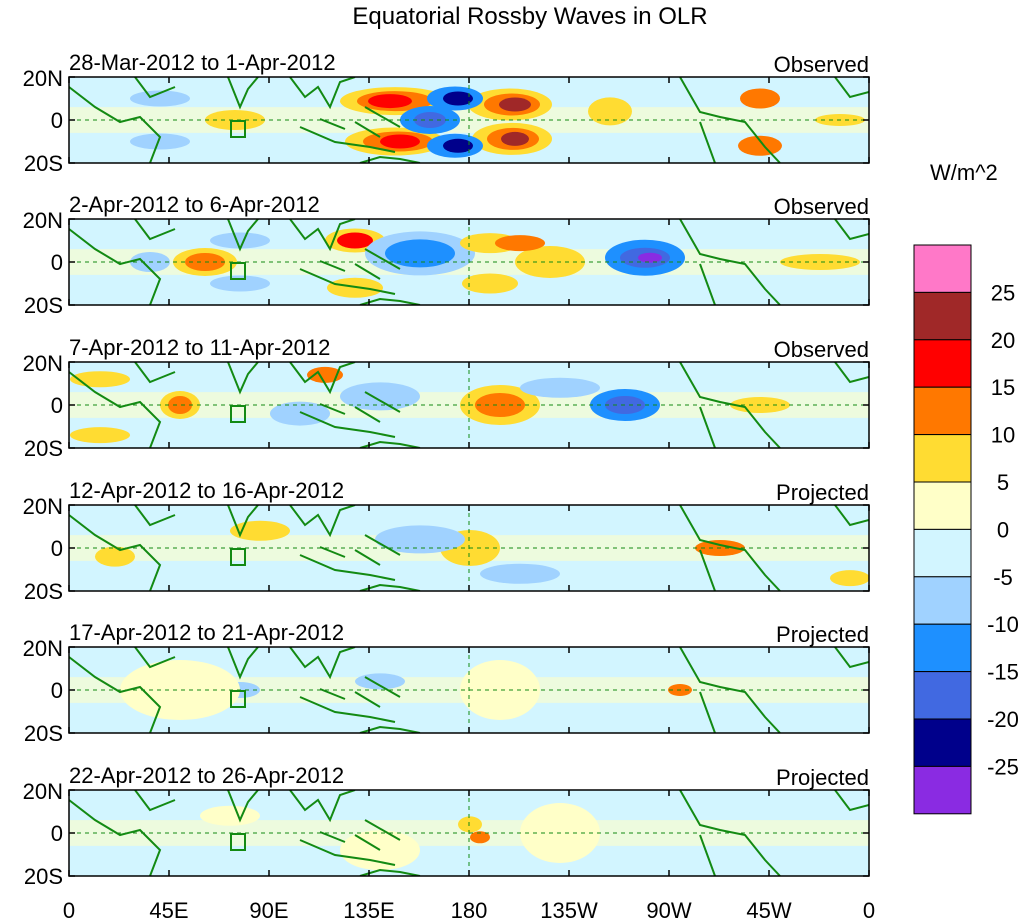 Image resolution: width=1021 pixels, height=922 pixels. I want to click on colorbar-label: 5, so click(1003, 482).